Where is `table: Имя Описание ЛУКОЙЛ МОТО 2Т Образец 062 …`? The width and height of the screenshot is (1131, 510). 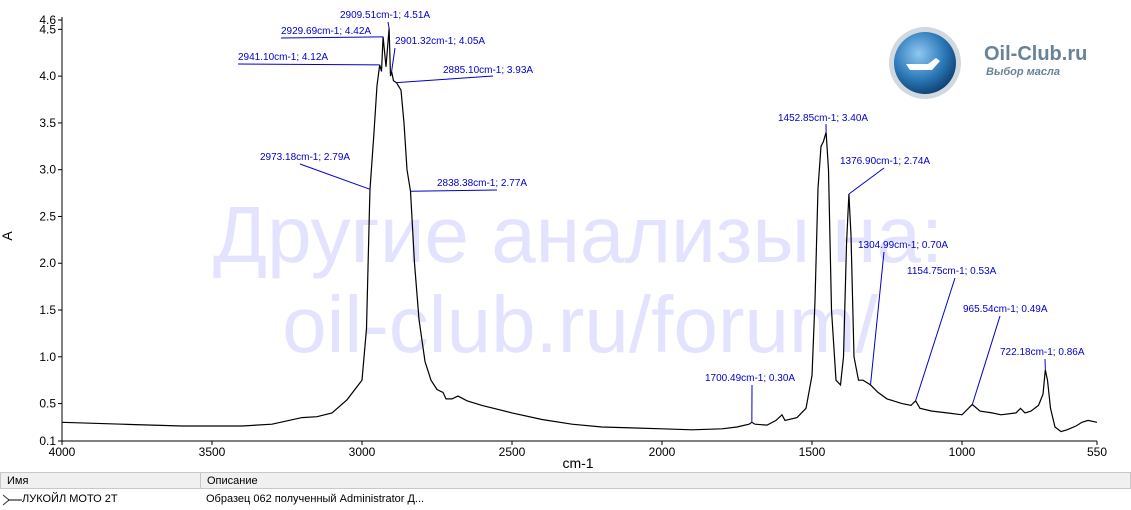
table: Имя Описание ЛУКОЙЛ МОТО 2Т Образец 062 … is located at coordinates (565, 491).